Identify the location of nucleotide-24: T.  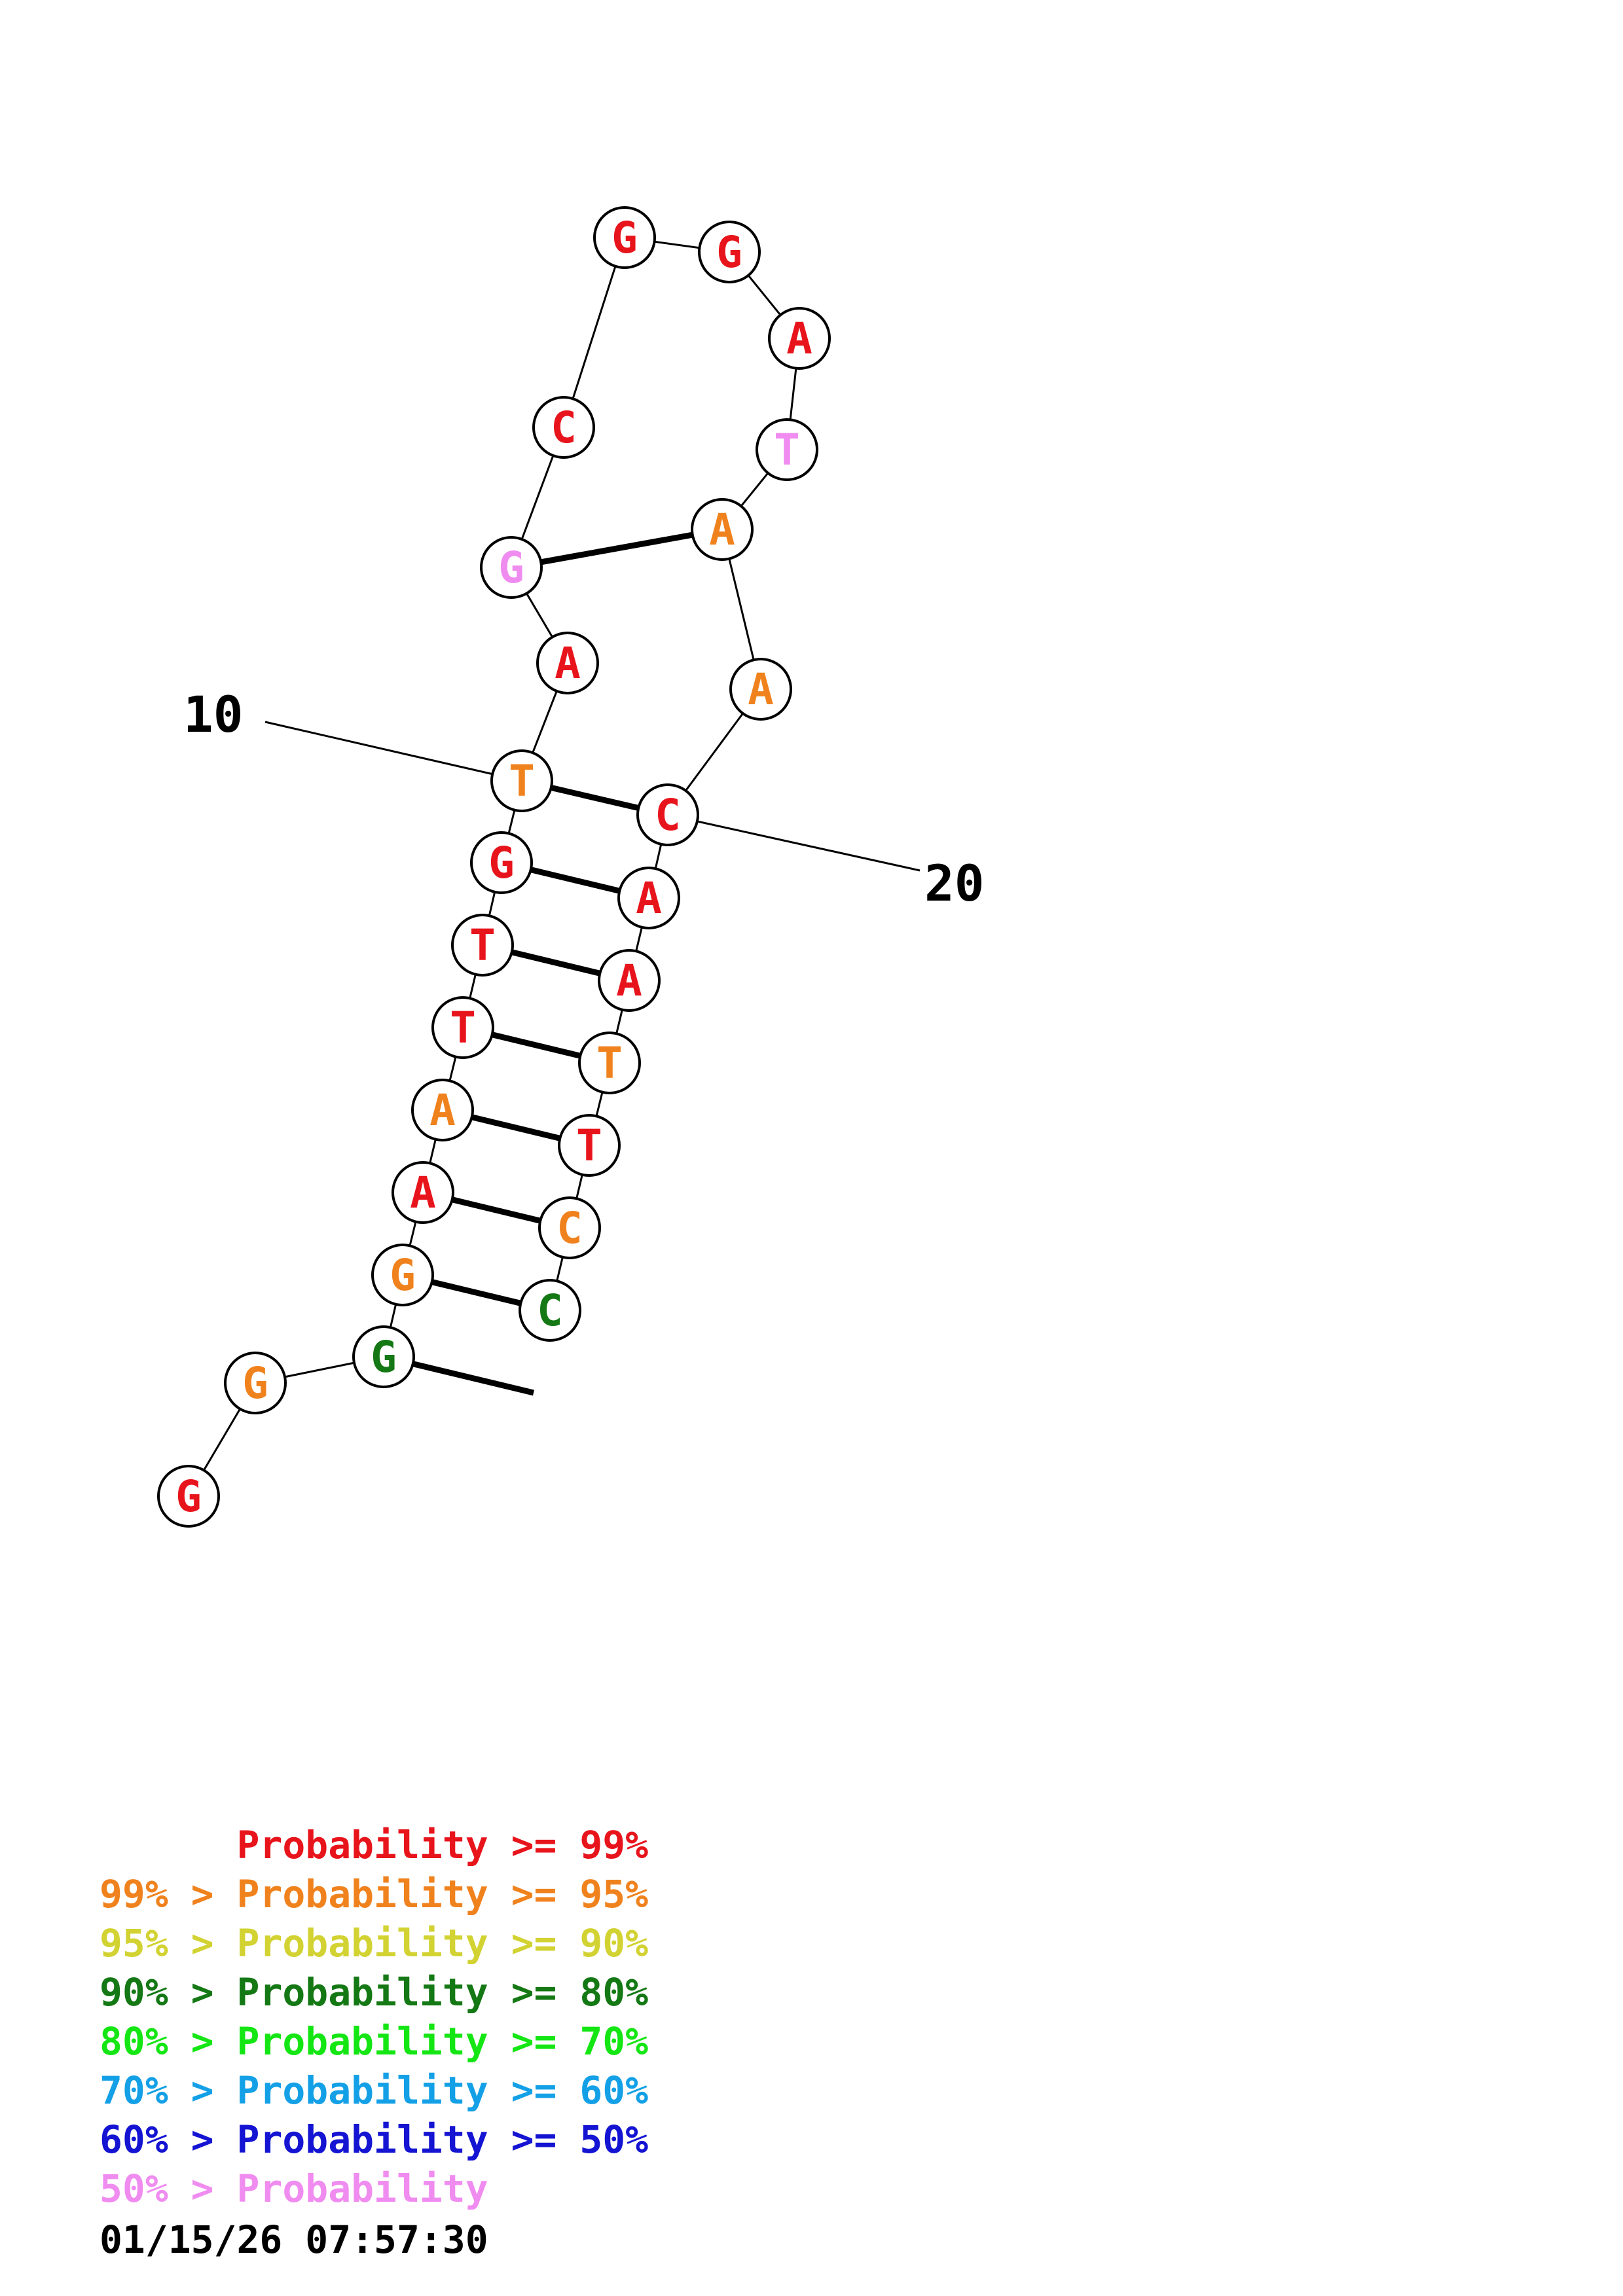
(589, 1145).